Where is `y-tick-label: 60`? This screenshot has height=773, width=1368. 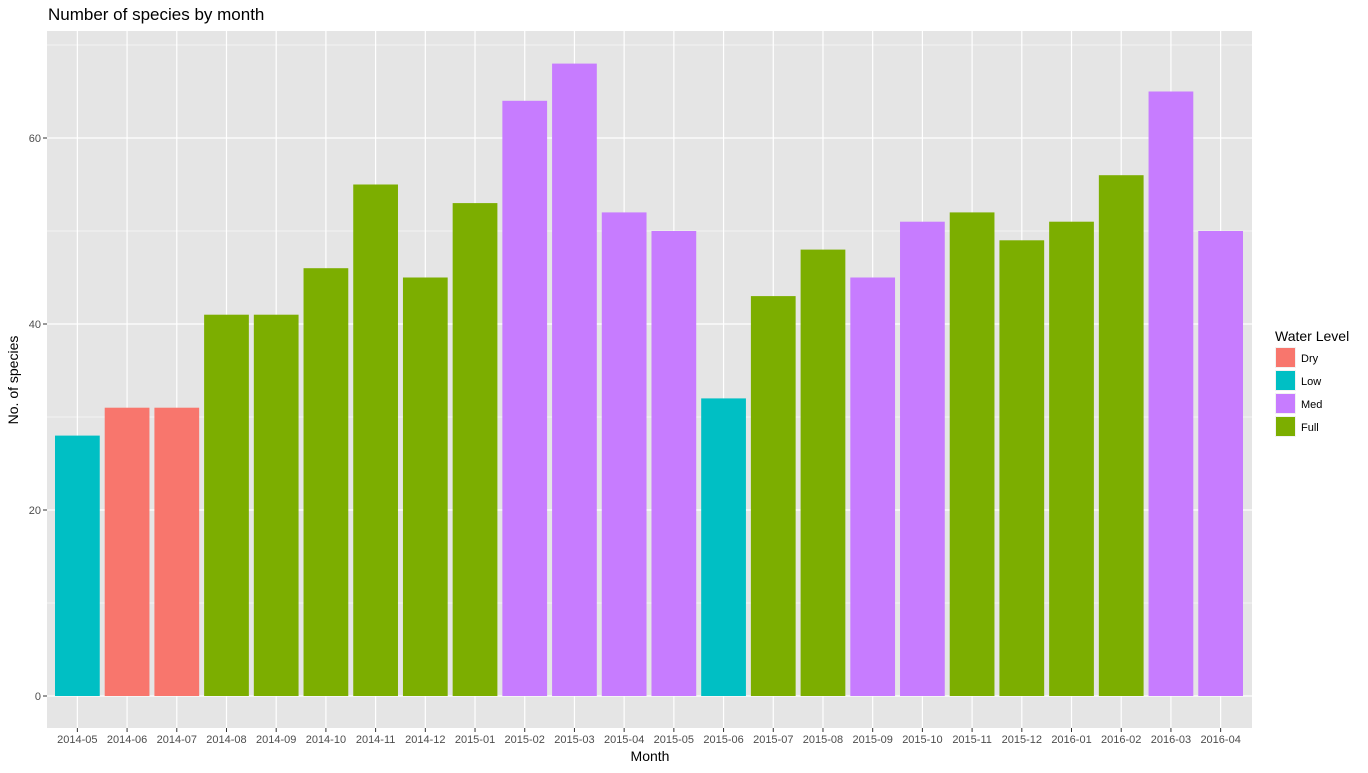
y-tick-label: 60 is located at coordinates (35, 139).